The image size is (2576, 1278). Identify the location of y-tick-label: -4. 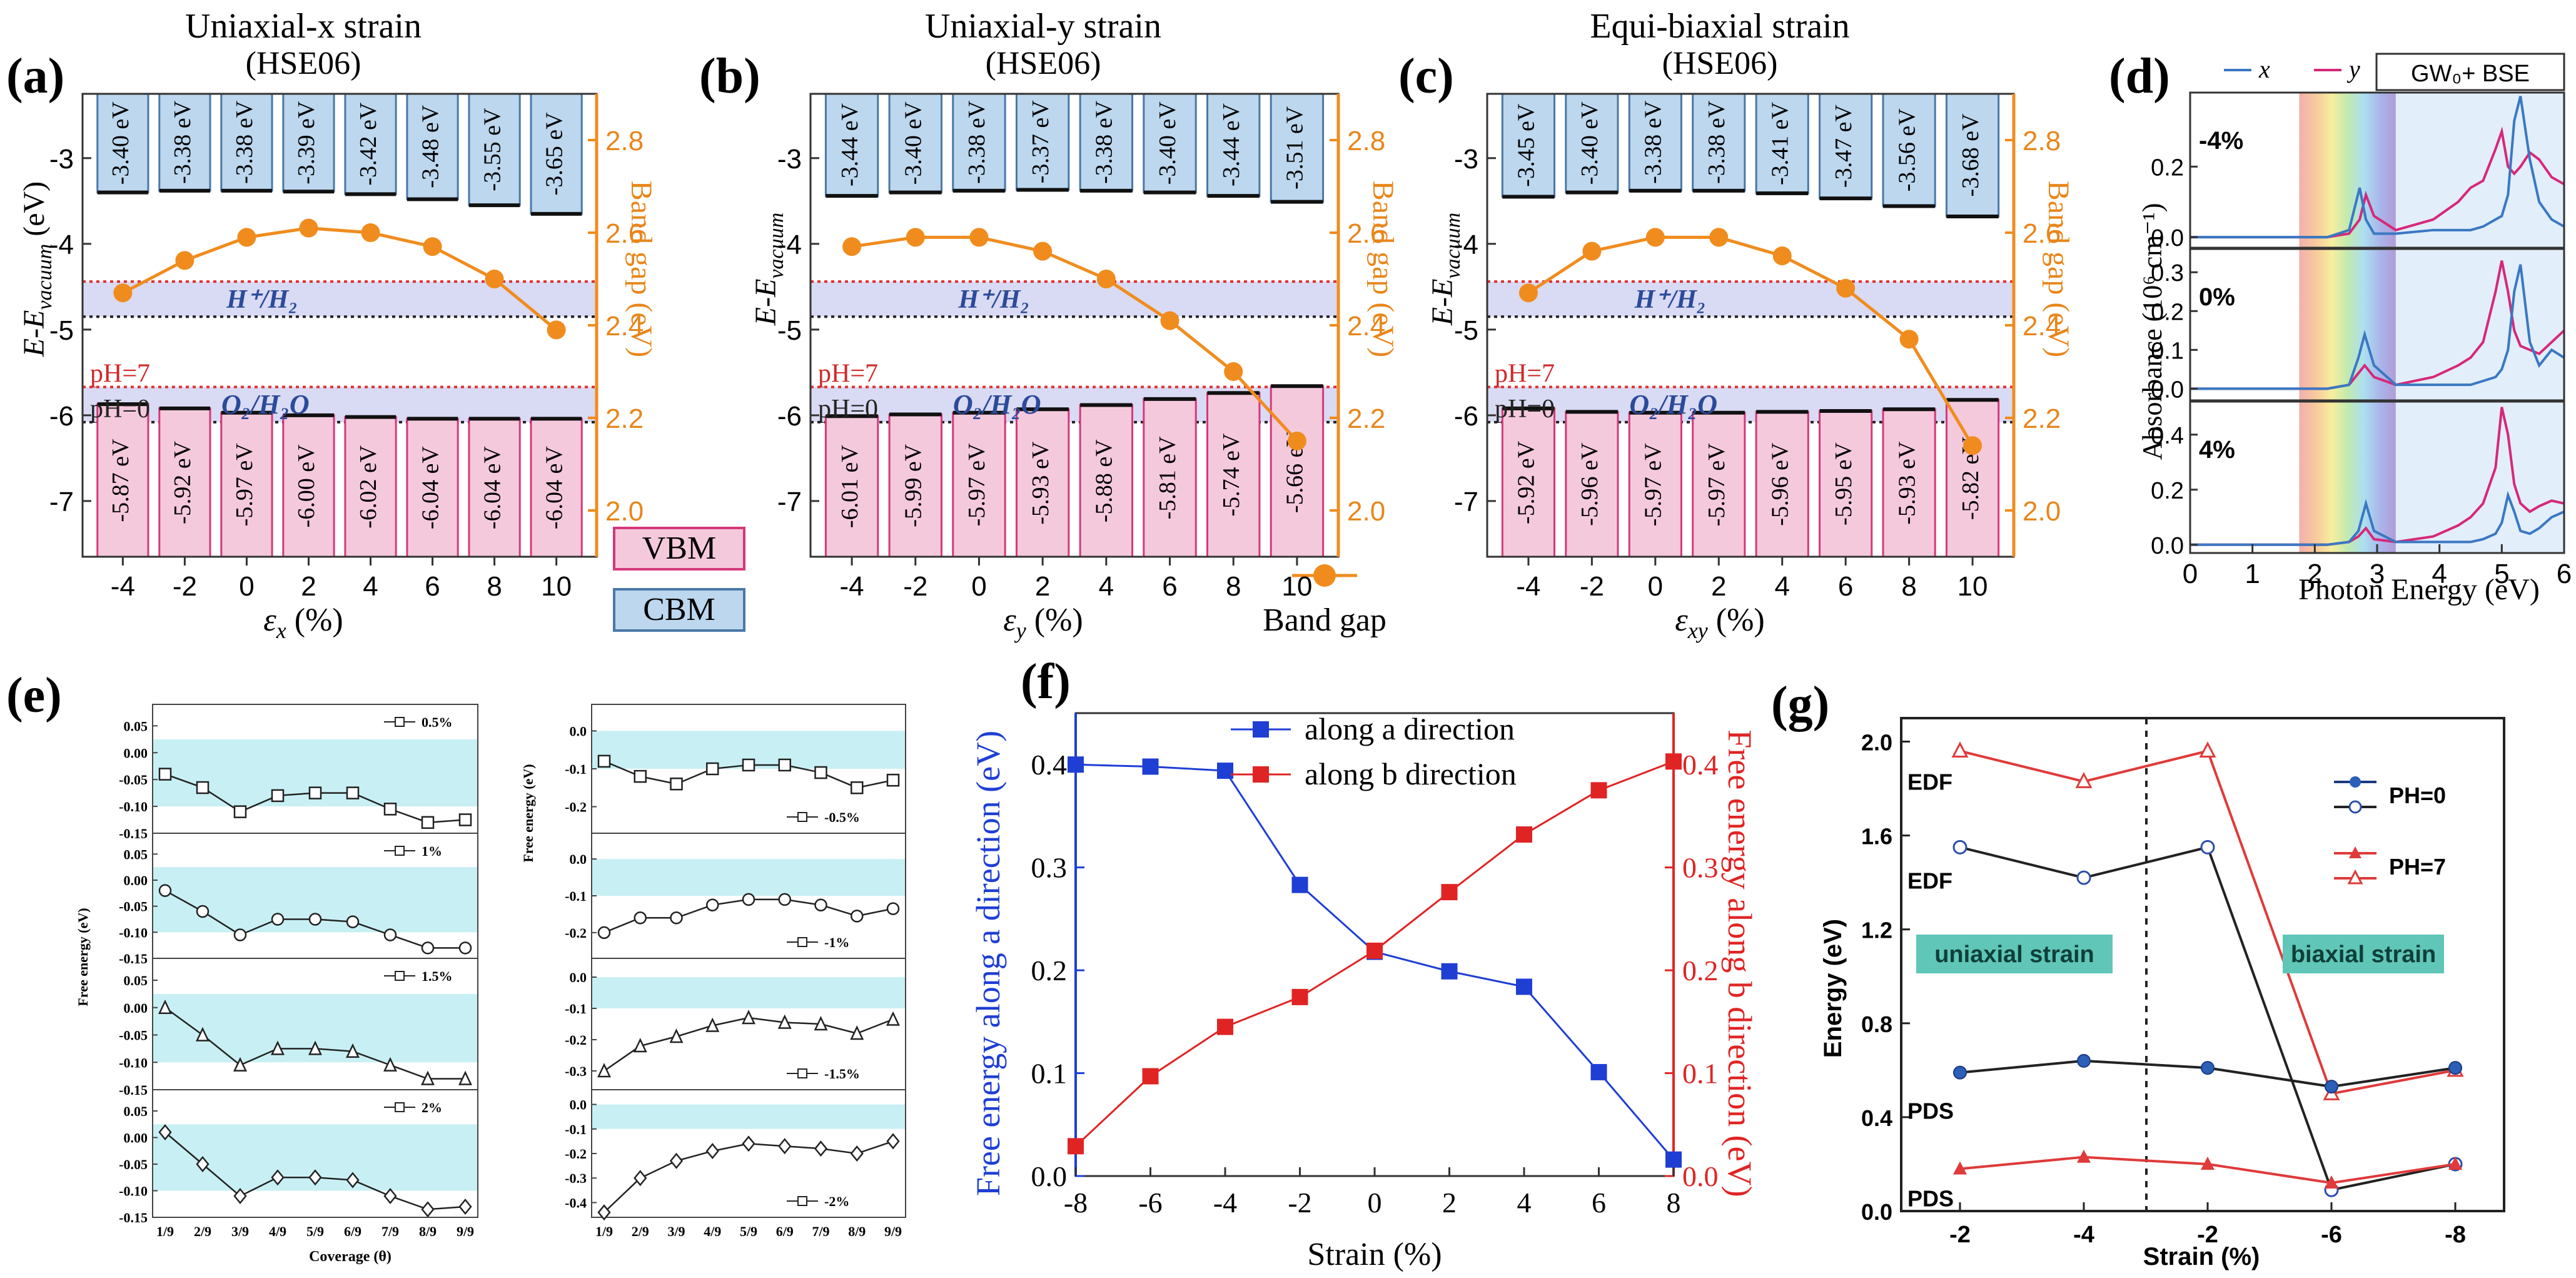
(790, 245).